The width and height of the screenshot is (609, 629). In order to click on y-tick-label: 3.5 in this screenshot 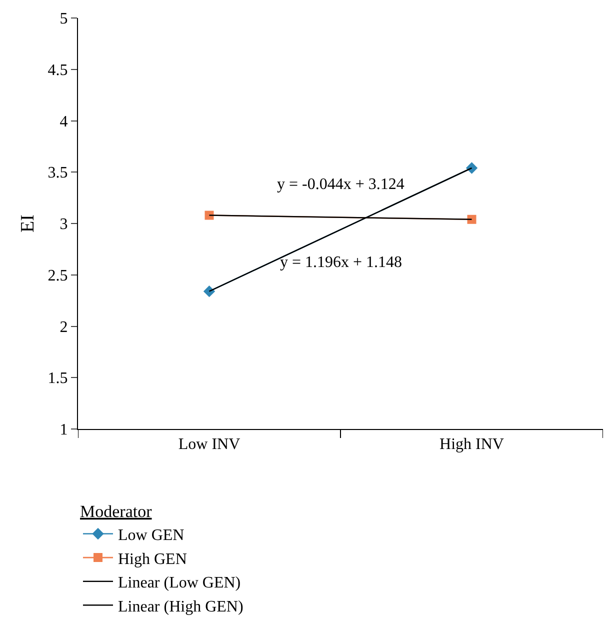, I will do `click(58, 173)`.